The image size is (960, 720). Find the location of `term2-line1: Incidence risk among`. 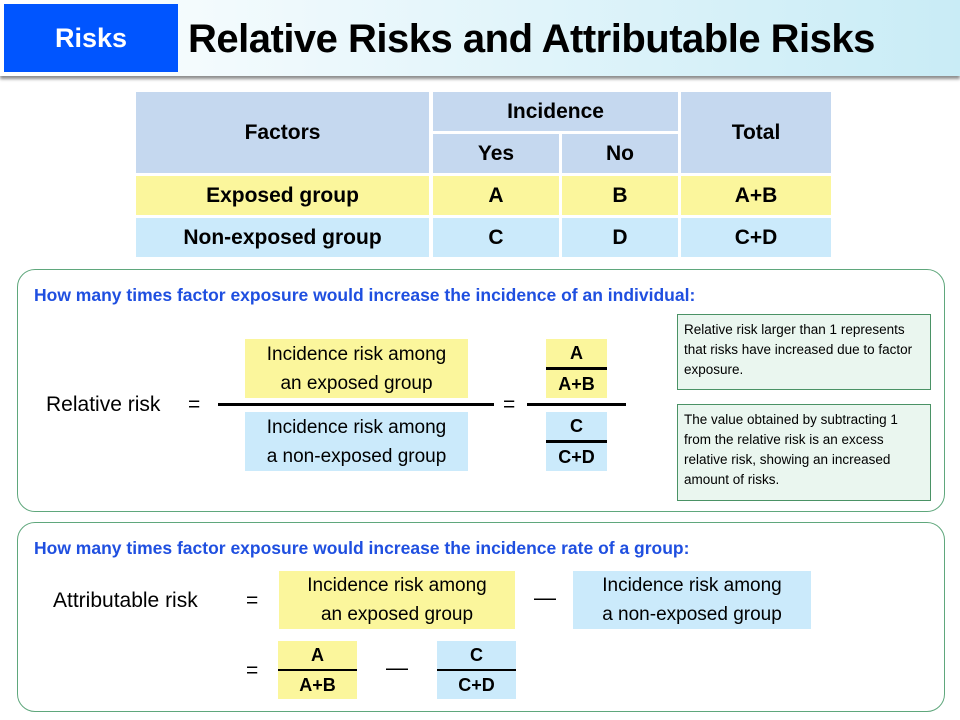

term2-line1: Incidence risk among is located at coordinates (692, 585).